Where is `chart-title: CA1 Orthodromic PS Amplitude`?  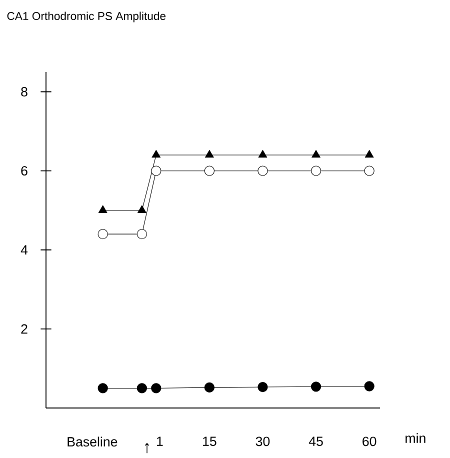 chart-title: CA1 Orthodromic PS Amplitude is located at coordinates (86, 17).